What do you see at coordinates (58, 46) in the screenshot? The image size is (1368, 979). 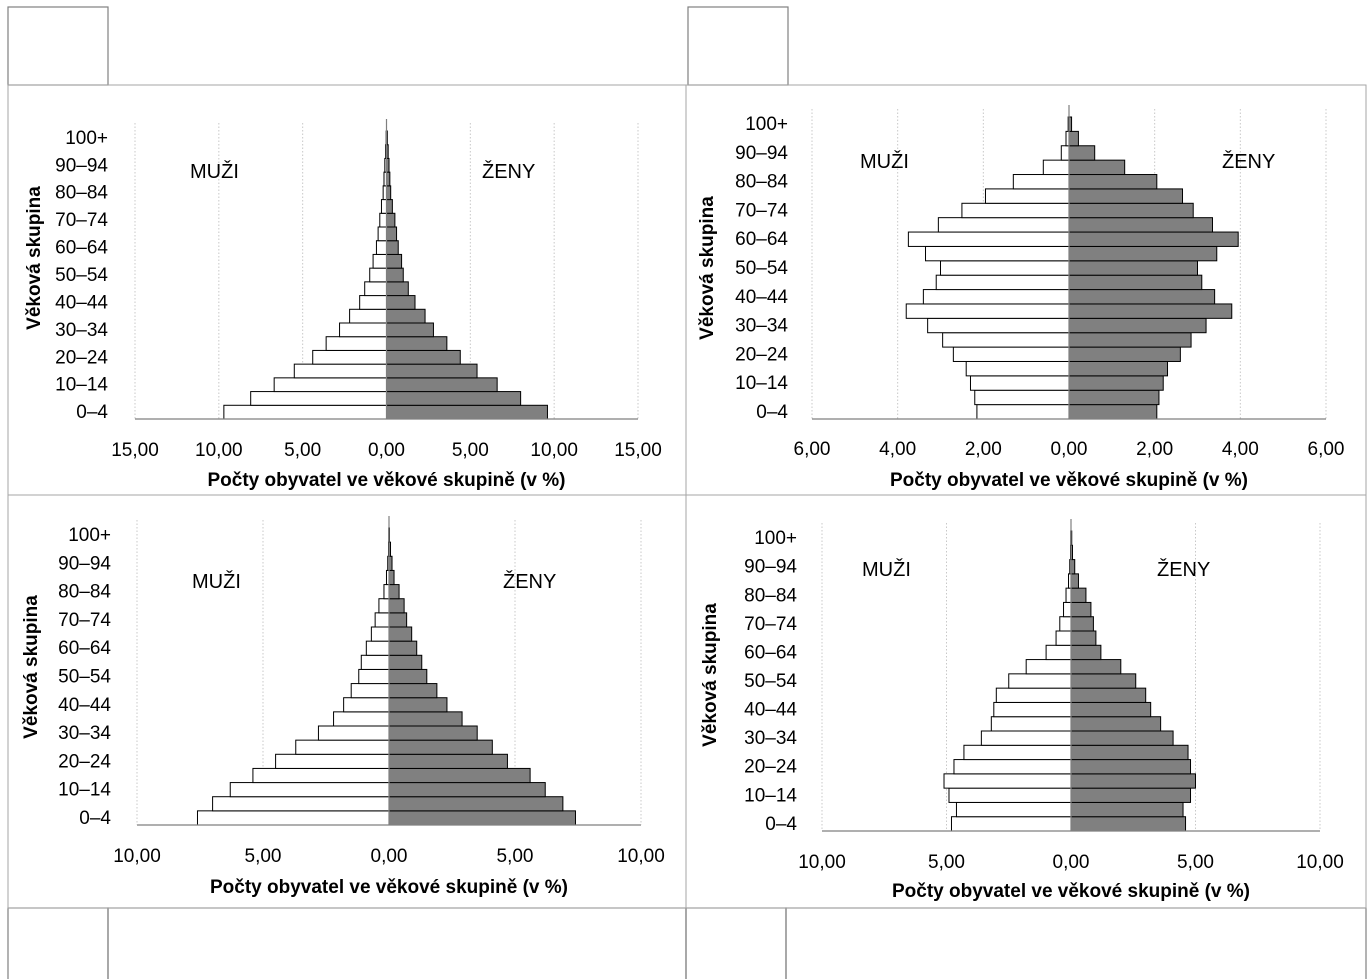 I see `answer-box-top-left` at bounding box center [58, 46].